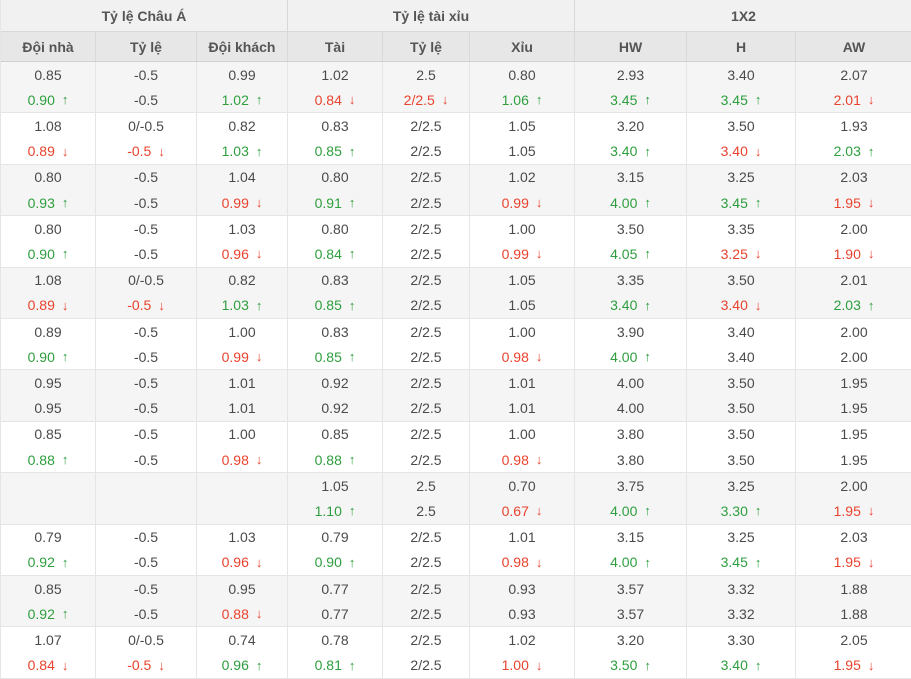 This screenshot has width=911, height=679. Describe the element at coordinates (630, 331) in the screenshot. I see `odds-value: 3.90` at that location.